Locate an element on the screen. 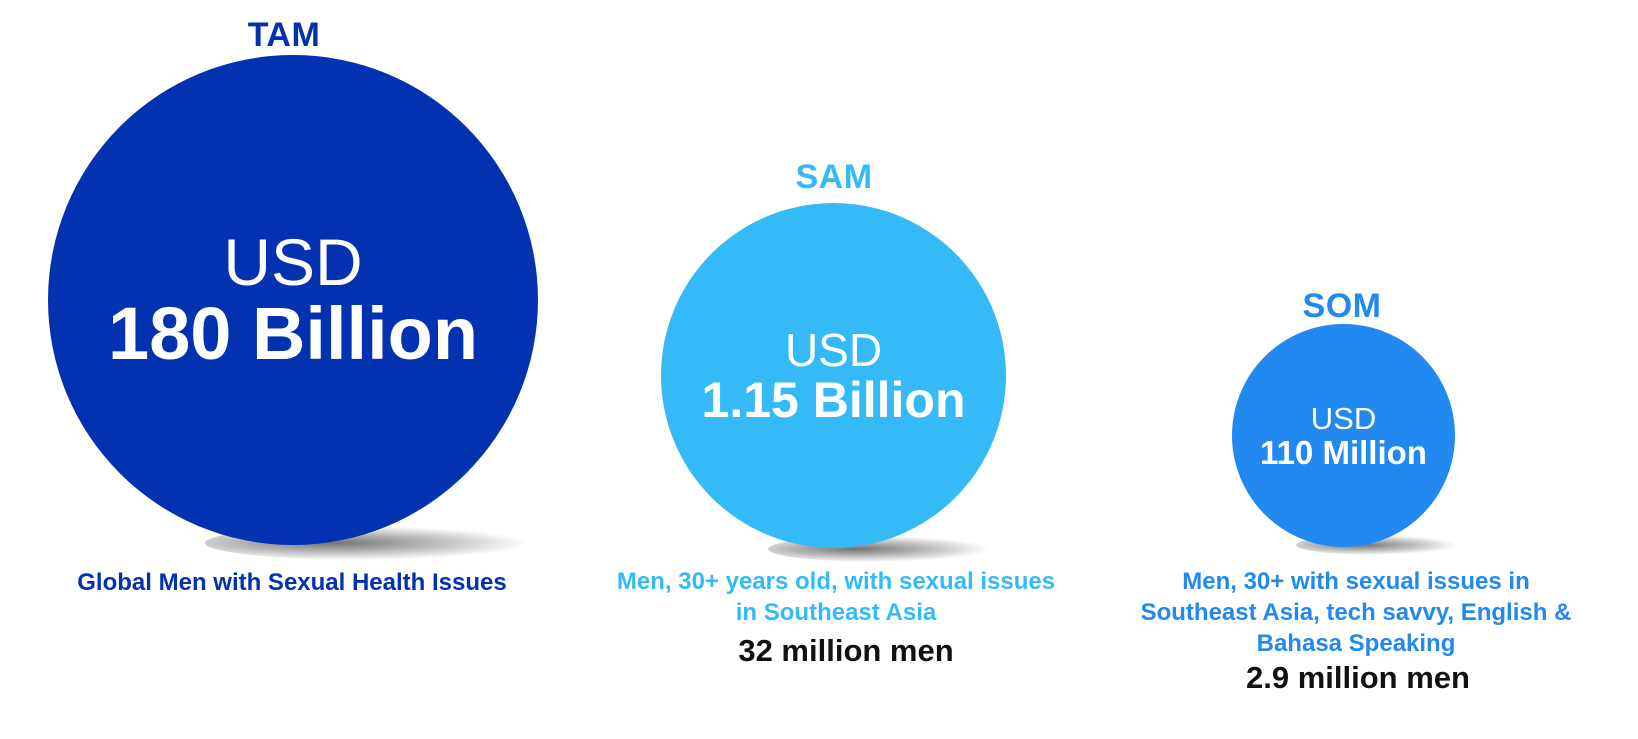 The width and height of the screenshot is (1638, 739). tam-description: Global Men with Sexual Health Issues is located at coordinates (292, 582).